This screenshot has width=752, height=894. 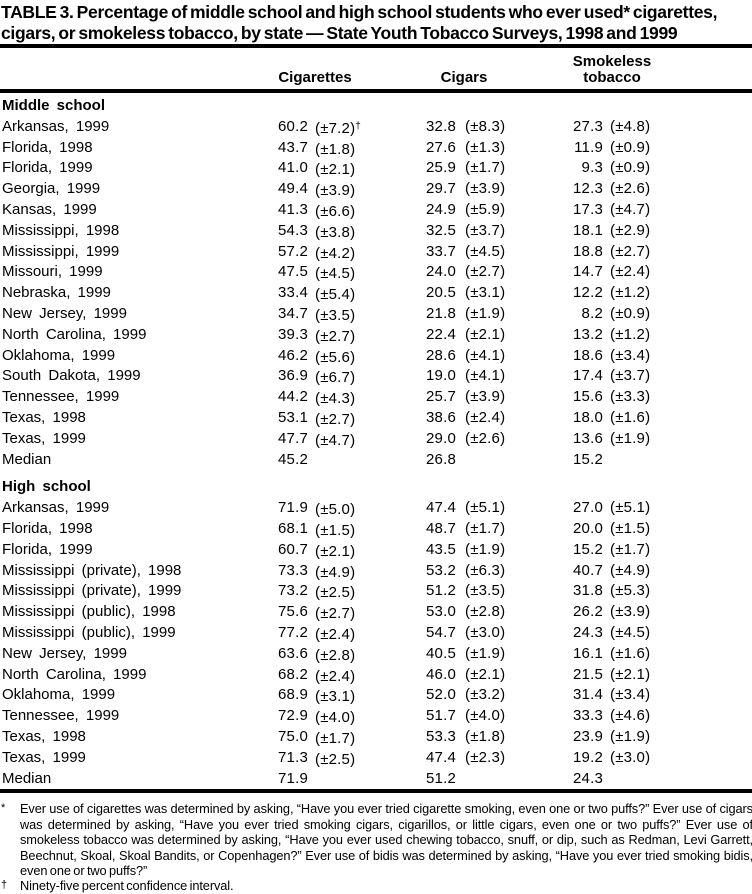 What do you see at coordinates (464, 77) in the screenshot?
I see `column-header-cigars: Cigars` at bounding box center [464, 77].